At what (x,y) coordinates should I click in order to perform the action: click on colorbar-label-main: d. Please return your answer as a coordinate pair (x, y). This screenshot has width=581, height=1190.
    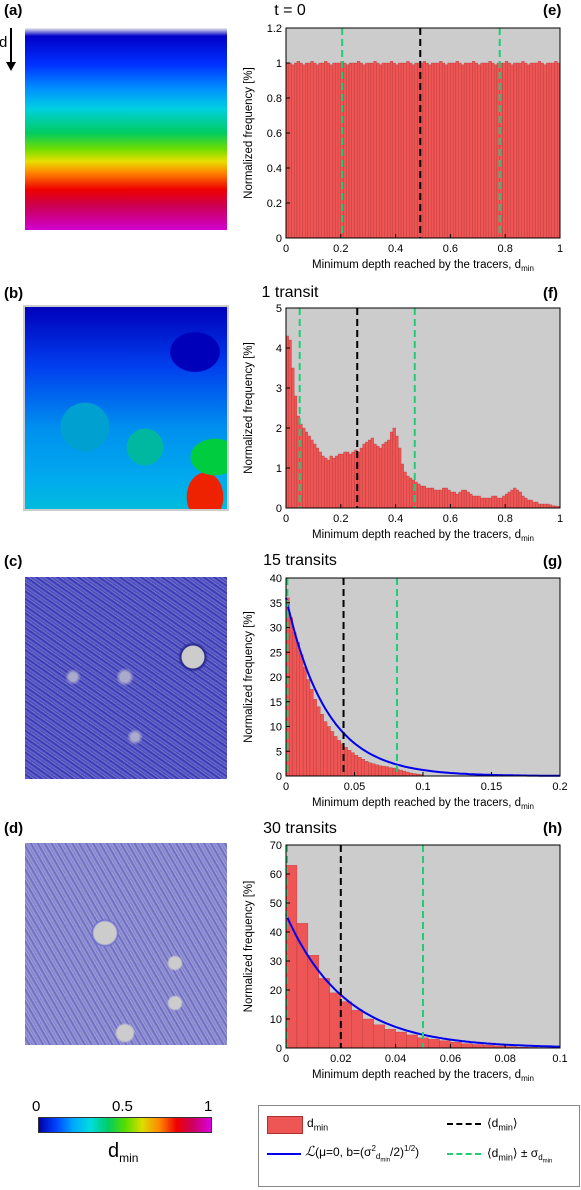
    Looking at the image, I should click on (114, 1151).